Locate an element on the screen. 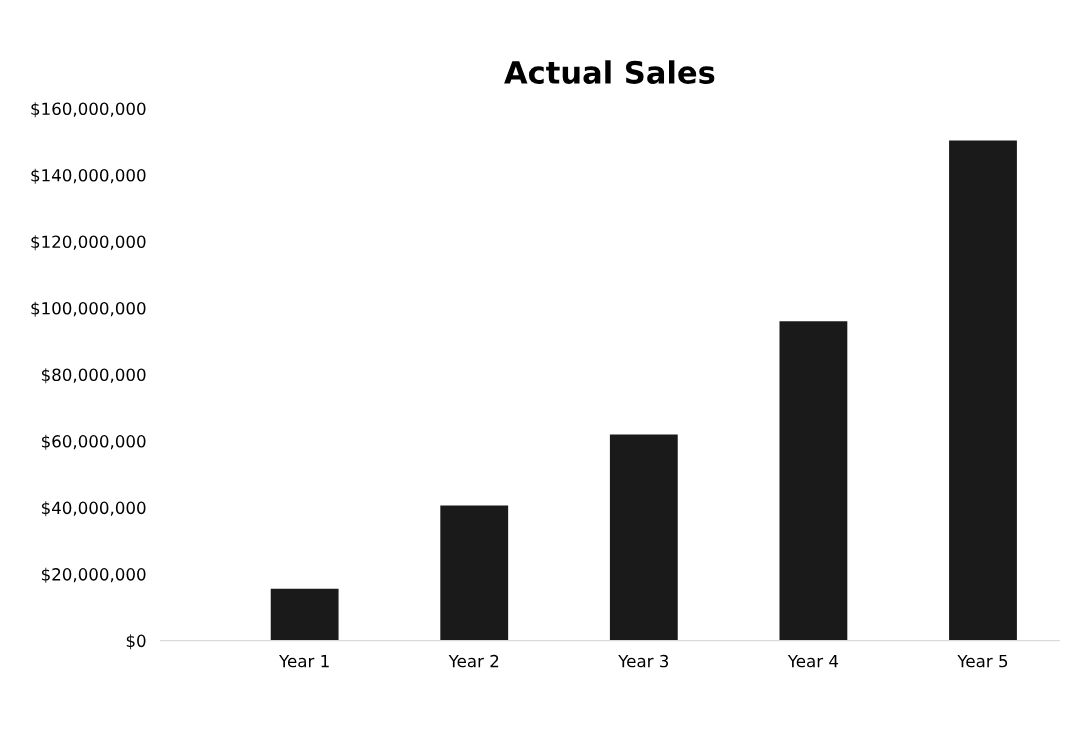 The width and height of the screenshot is (1070, 738). x-tick-label: Year 4 is located at coordinates (813, 661).